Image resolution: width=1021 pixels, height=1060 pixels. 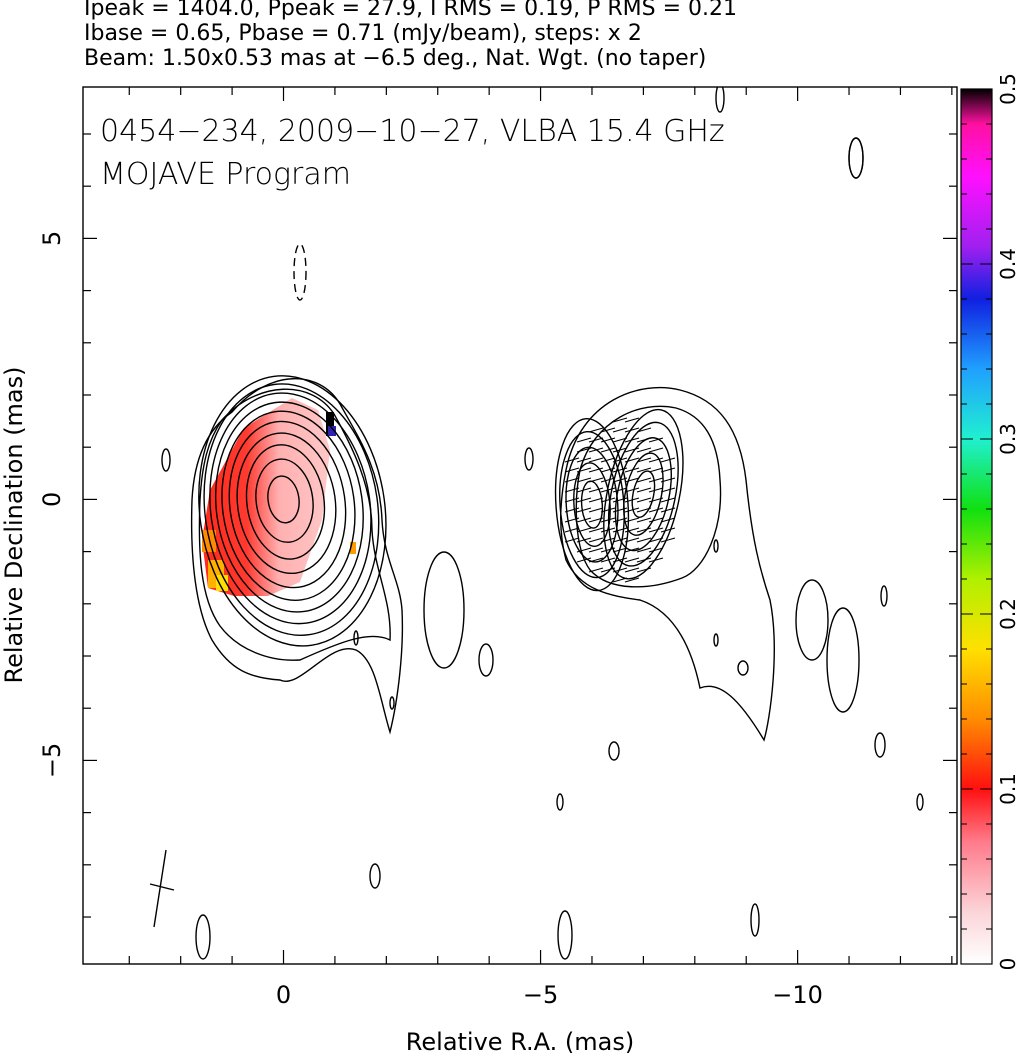 I want to click on jet-lobe-a-contour, so click(x=592, y=504).